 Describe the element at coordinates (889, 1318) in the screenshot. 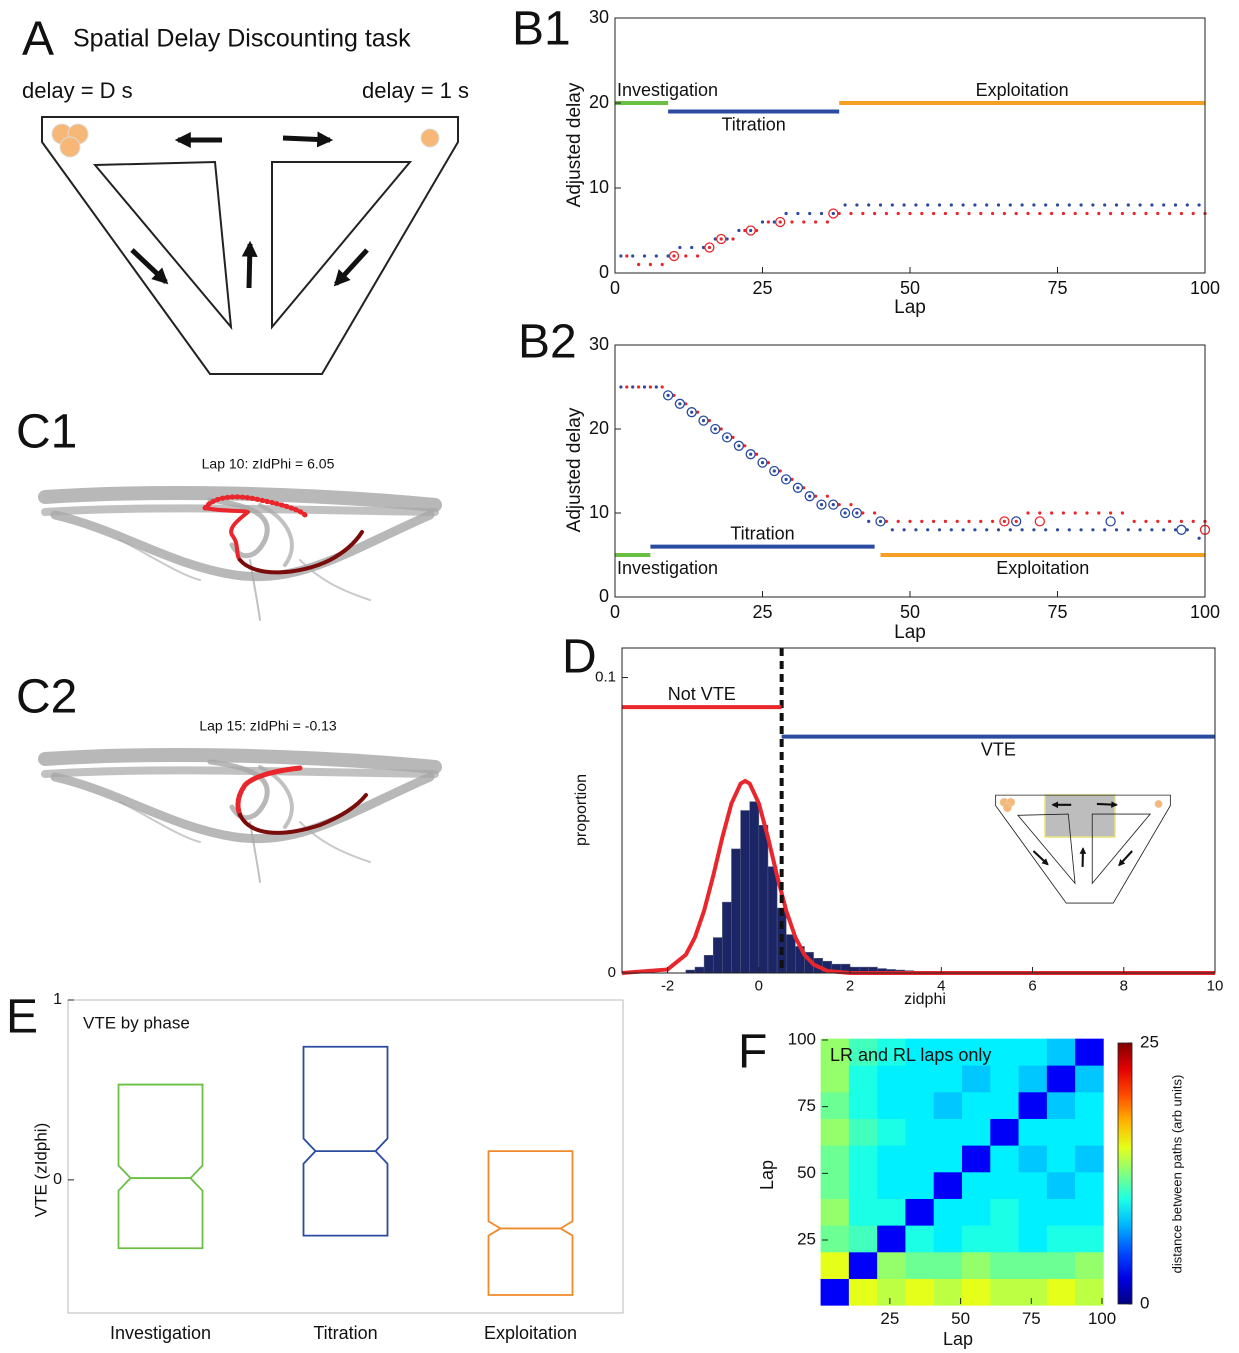

I see `x-tick-label: 25` at that location.